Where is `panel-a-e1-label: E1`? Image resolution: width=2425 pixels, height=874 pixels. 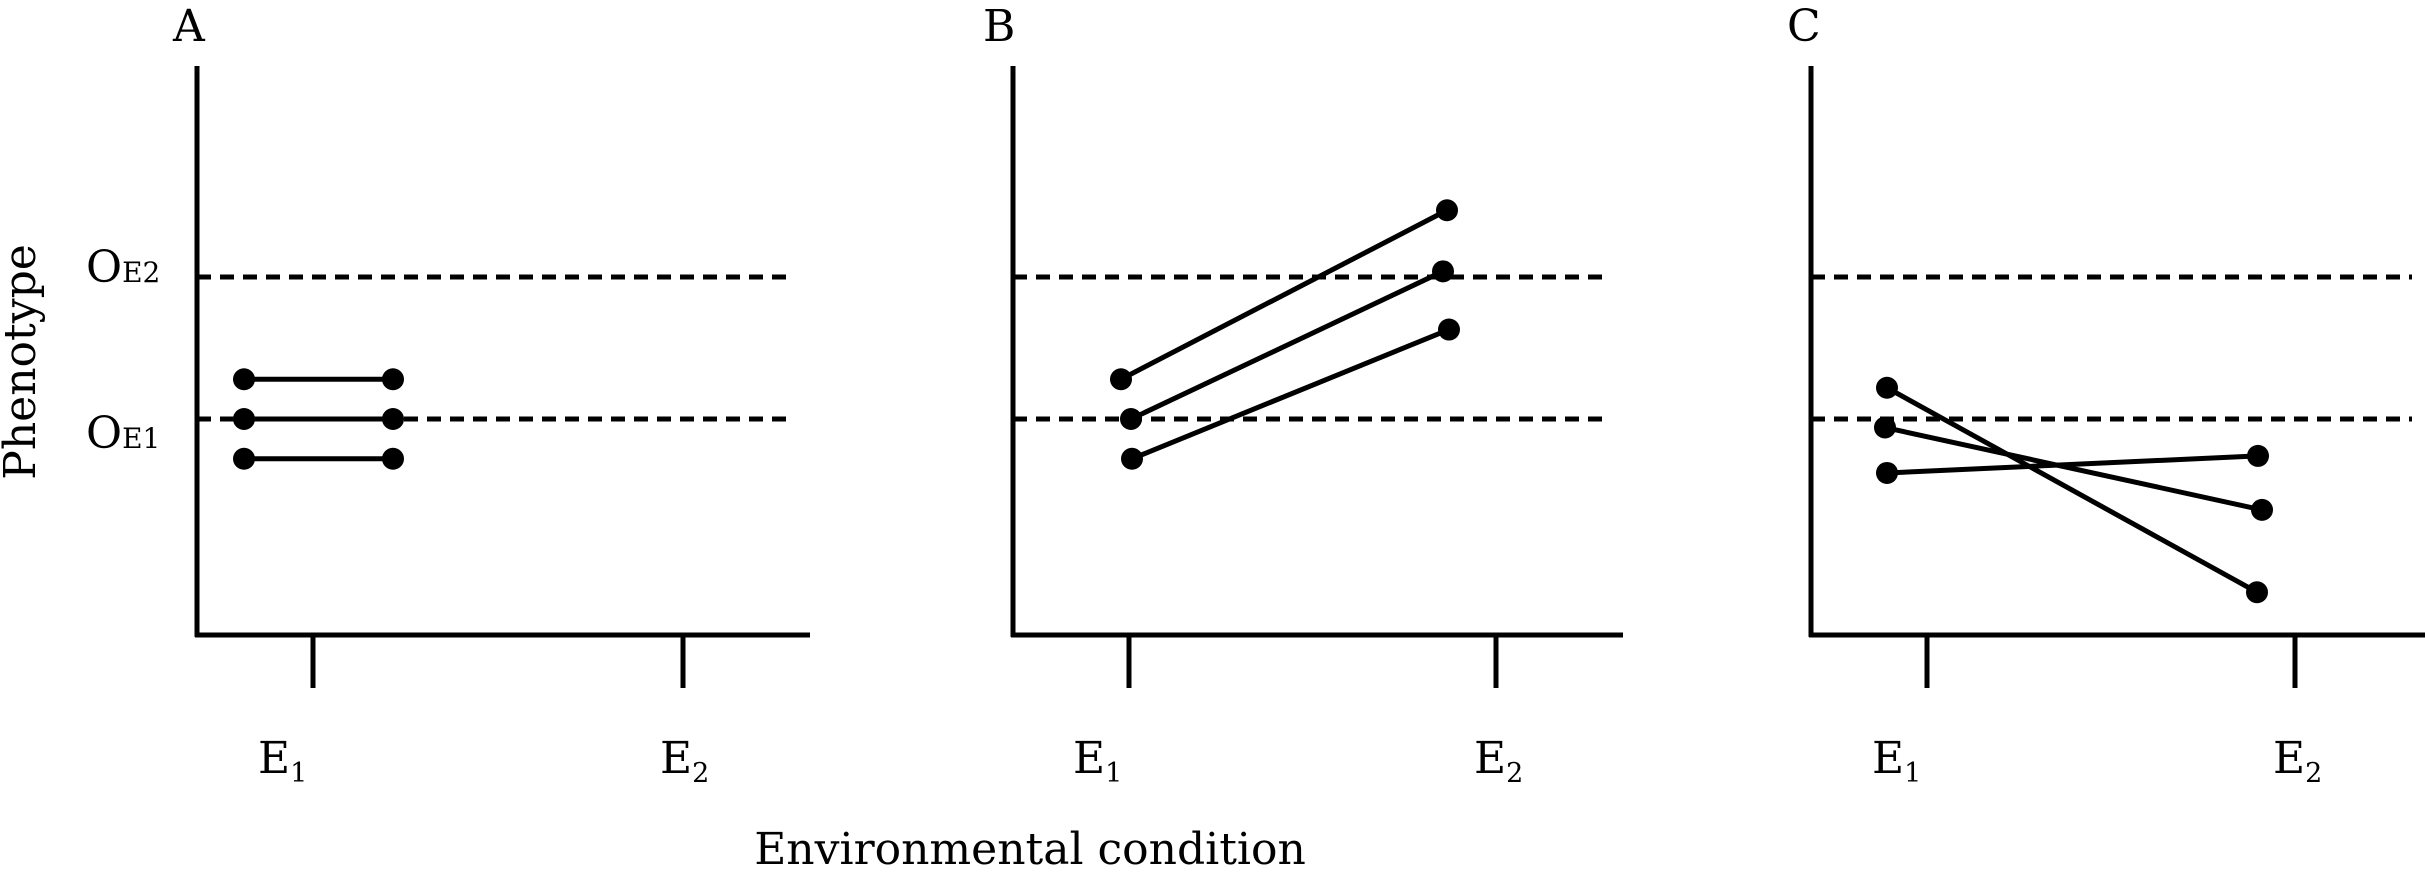
panel-a-e1-label: E1 is located at coordinates (282, 761).